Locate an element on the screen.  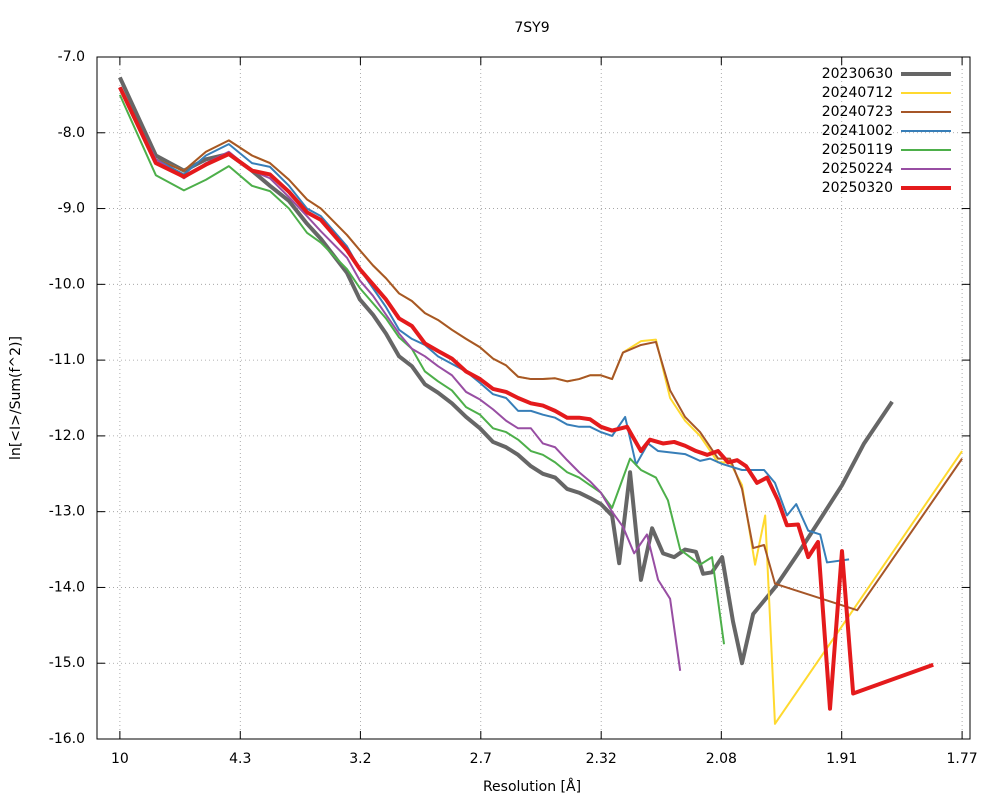
x-tick-label: 2.32 is located at coordinates (601, 759).